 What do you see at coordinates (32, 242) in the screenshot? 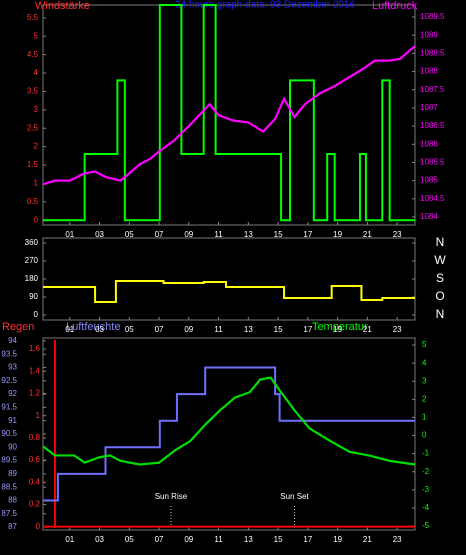
I see `y-tick-label: 360` at bounding box center [32, 242].